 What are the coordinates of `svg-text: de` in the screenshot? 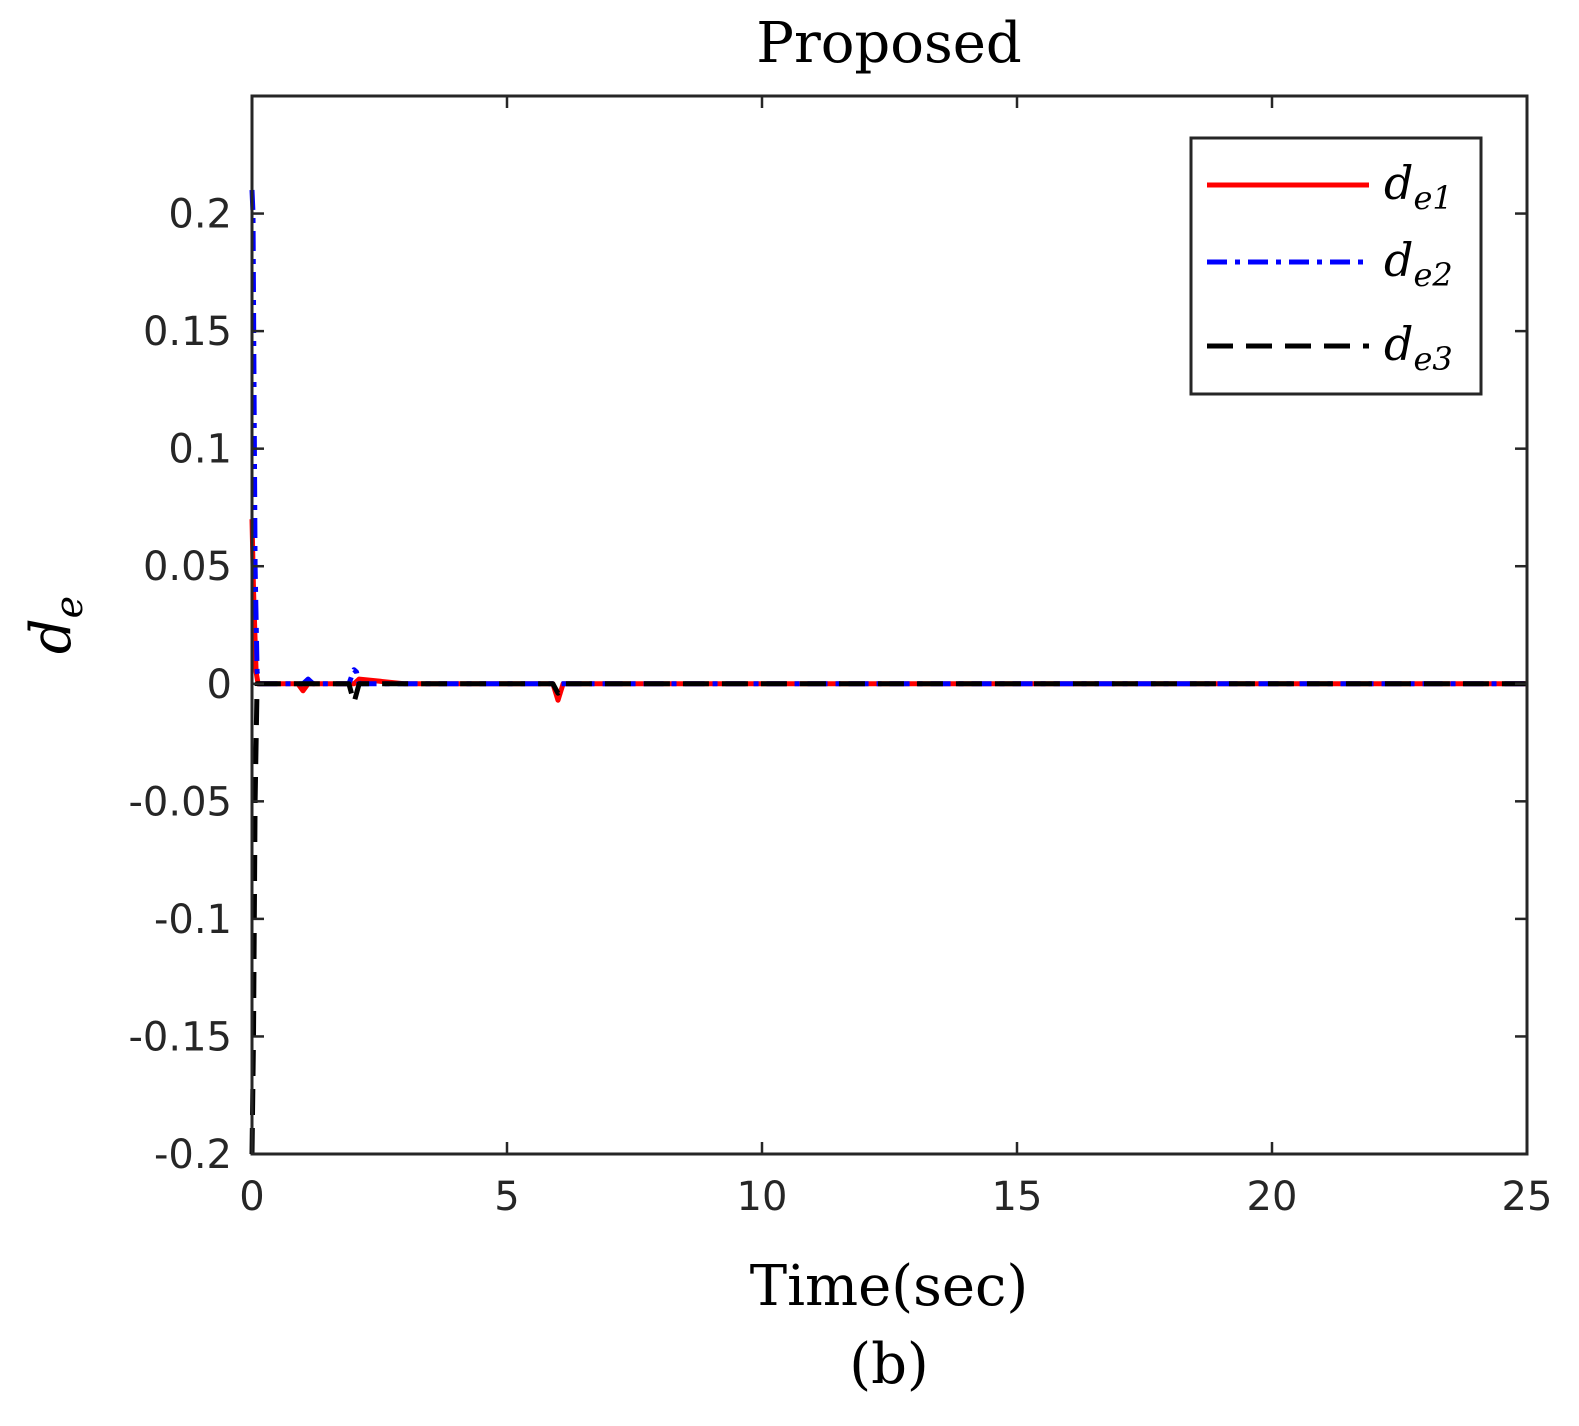 It's located at (55, 625).